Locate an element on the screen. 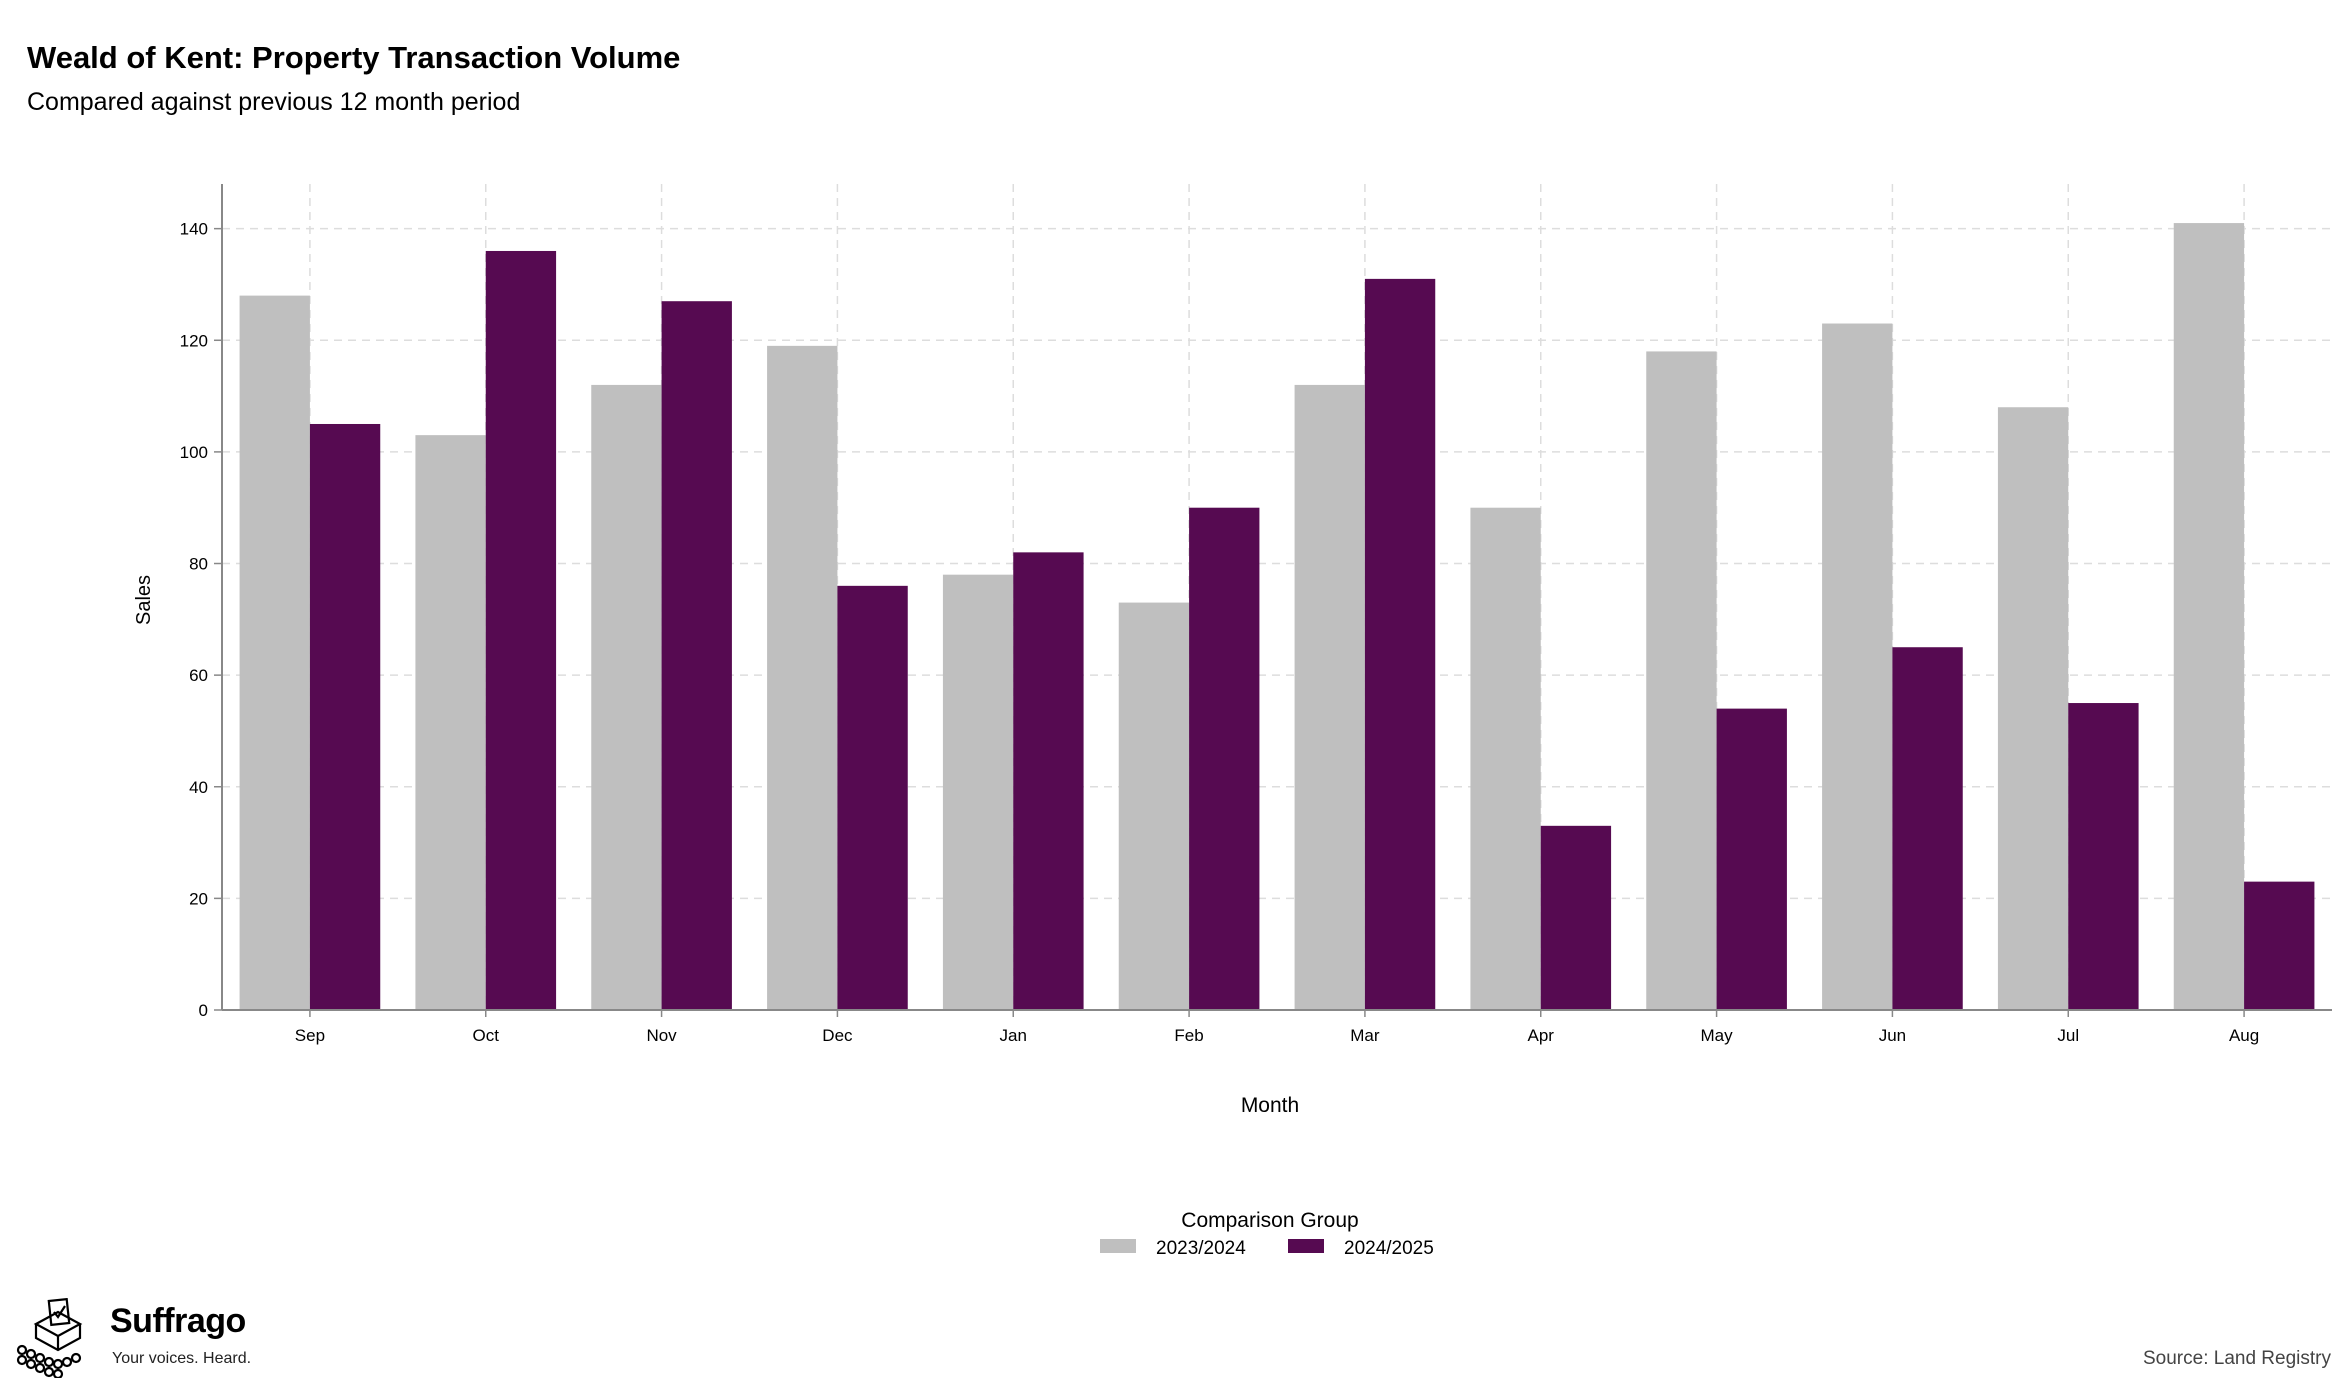 The height and width of the screenshot is (1388, 2334). x-tick-label: Jan is located at coordinates (1013, 1035).